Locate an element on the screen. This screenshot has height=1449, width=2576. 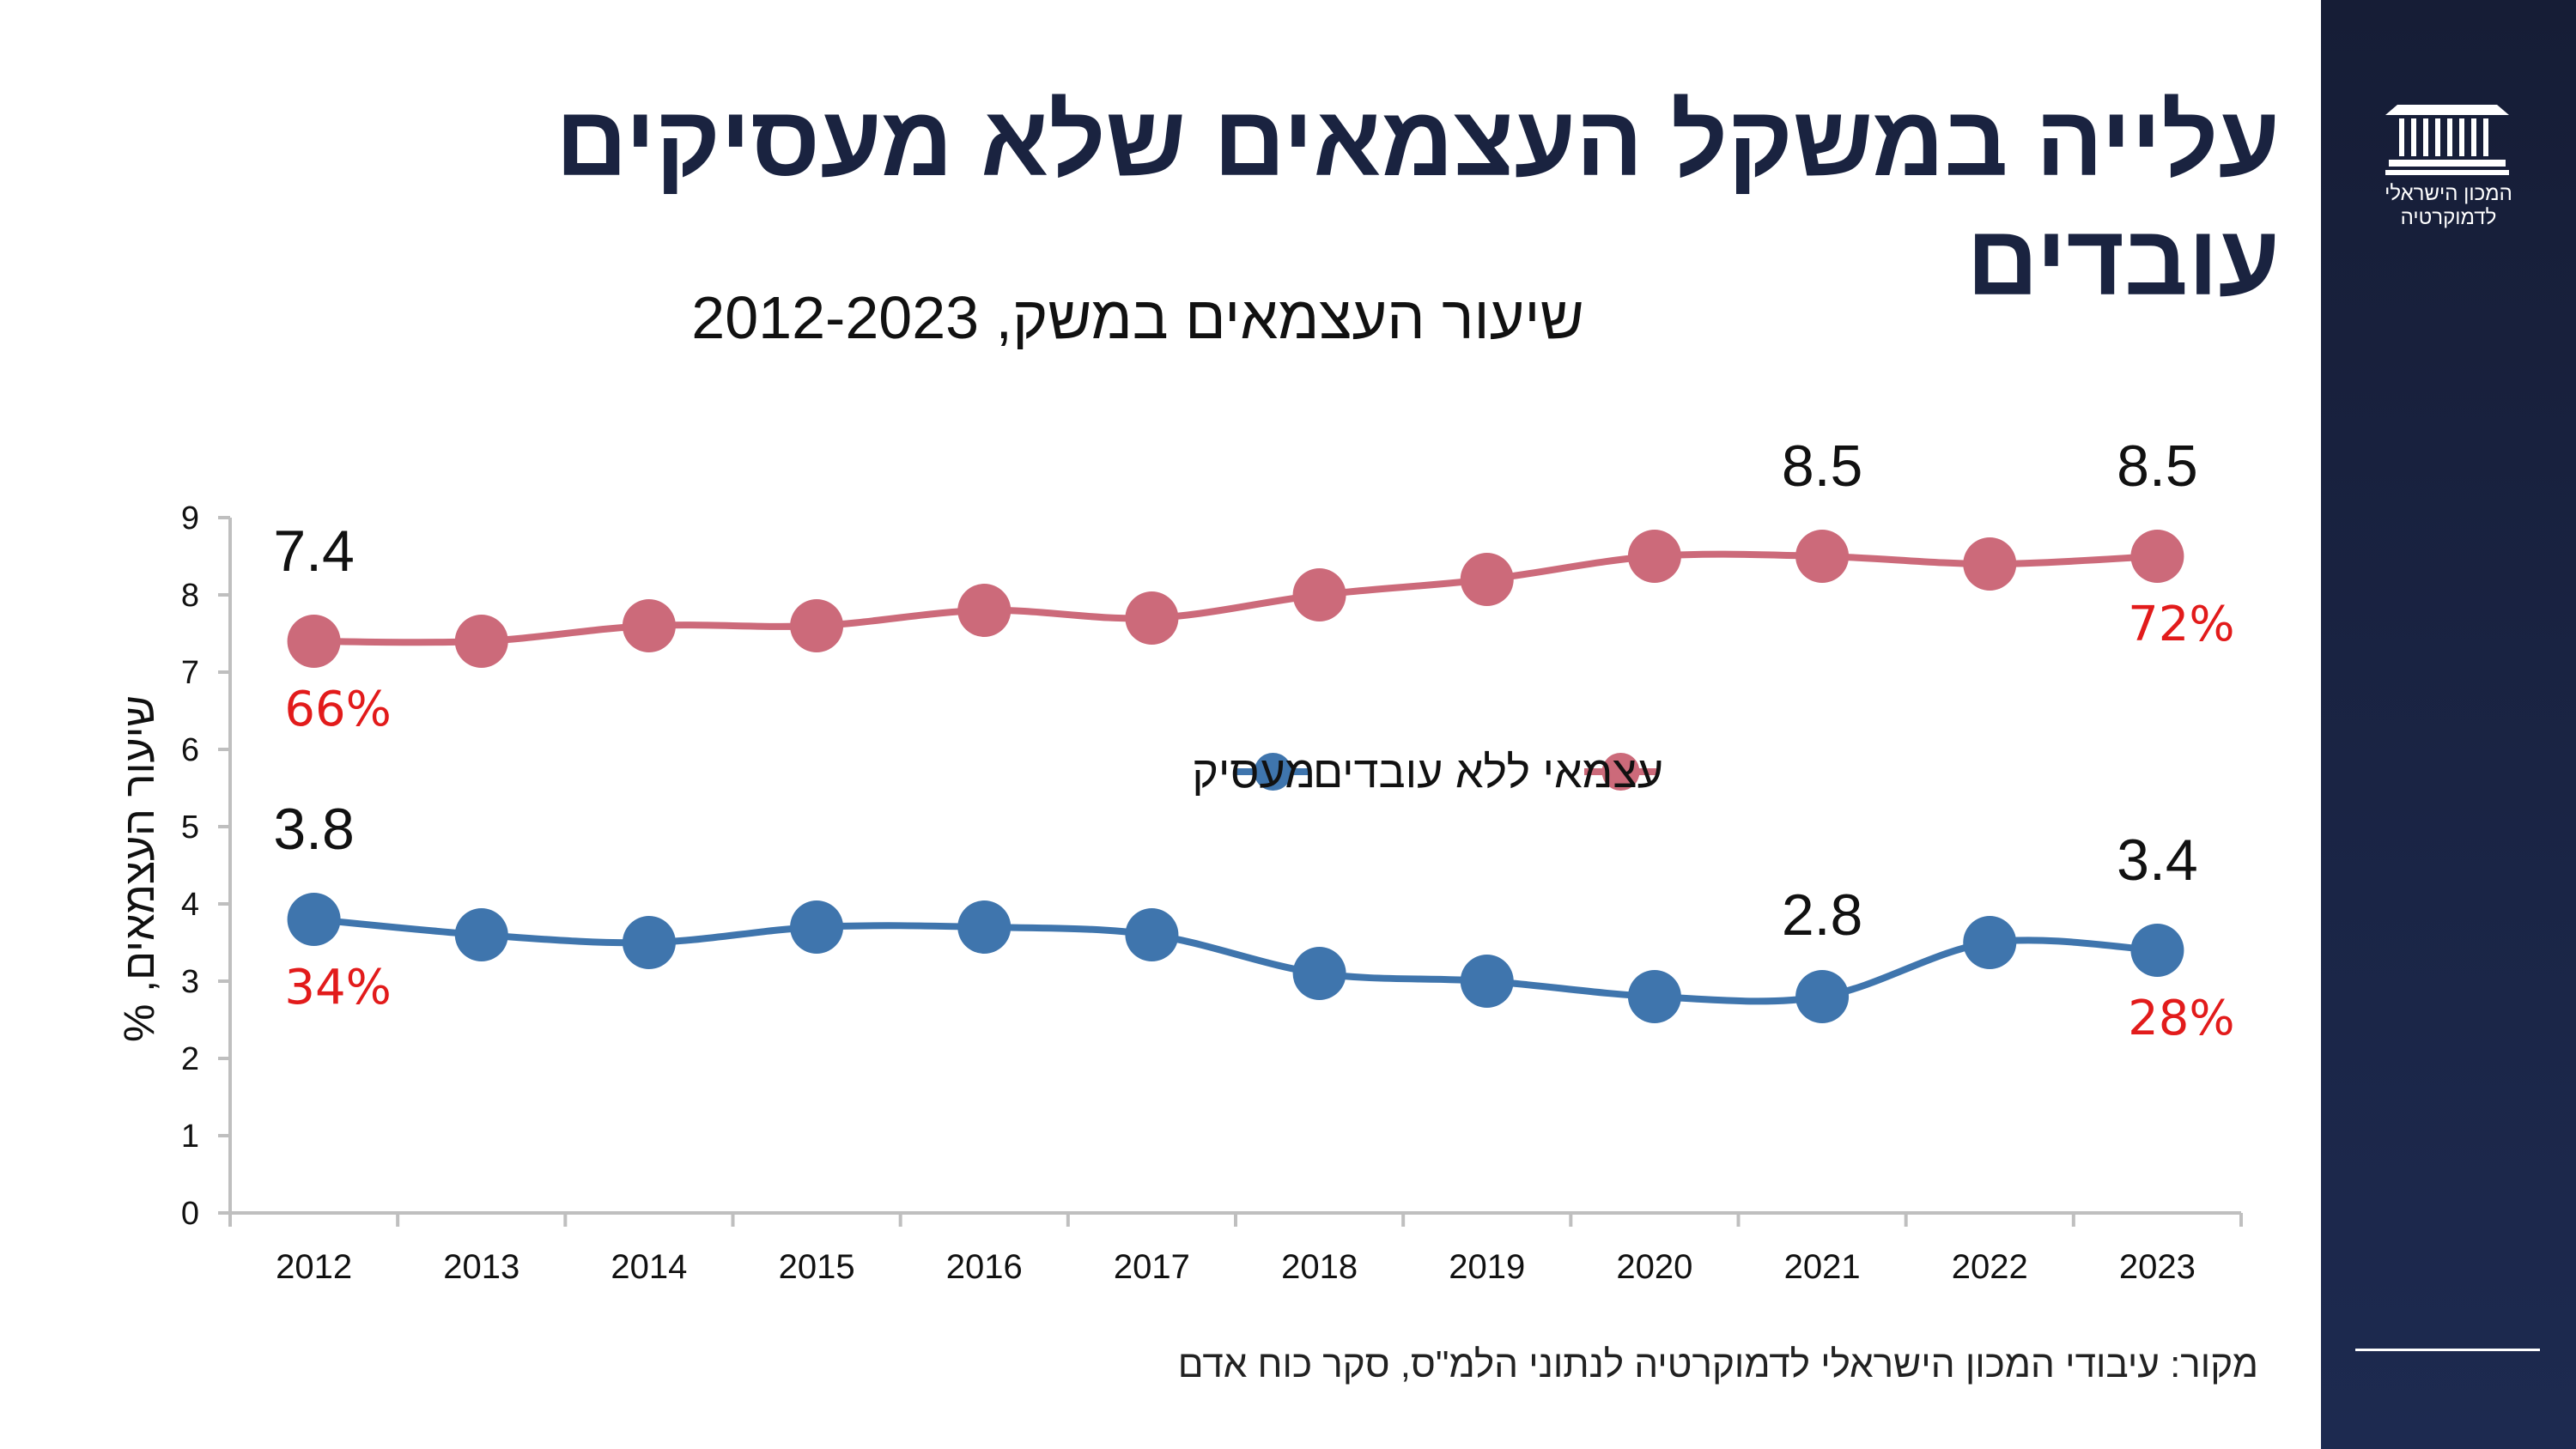
x-tick-label: 2014 is located at coordinates (649, 1267).